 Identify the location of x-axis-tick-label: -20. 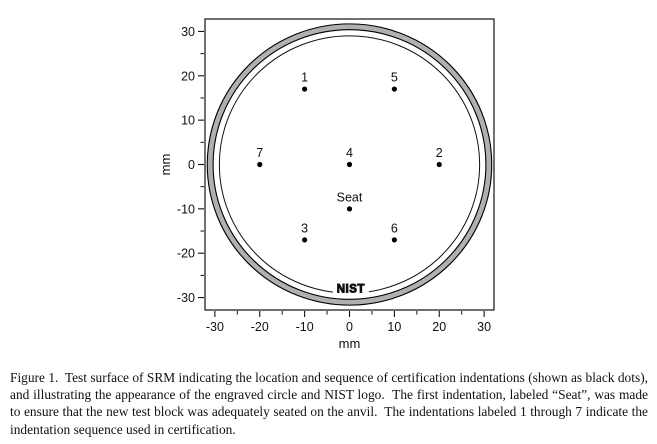
(260, 327).